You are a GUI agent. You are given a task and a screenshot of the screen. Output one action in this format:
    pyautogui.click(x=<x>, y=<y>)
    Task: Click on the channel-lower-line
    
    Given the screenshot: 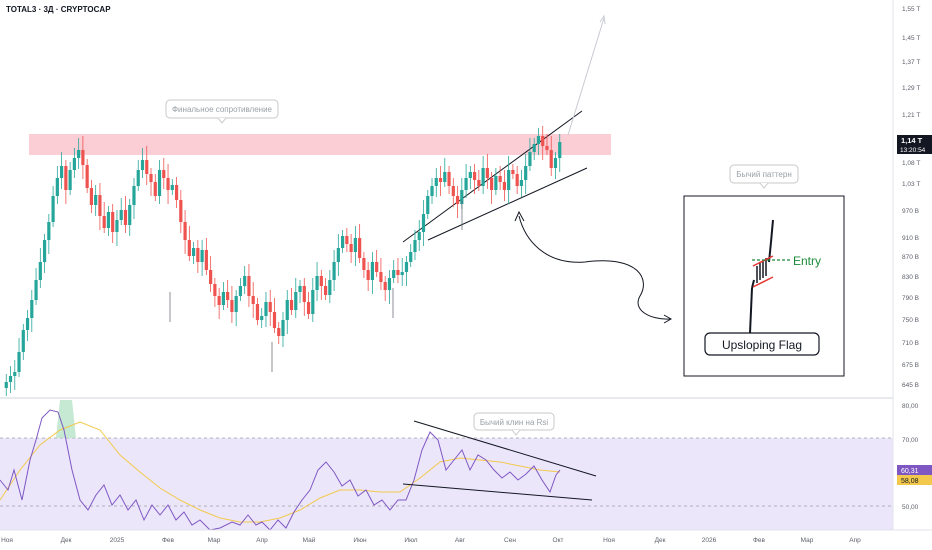 What is the action you would take?
    pyautogui.click(x=507, y=204)
    